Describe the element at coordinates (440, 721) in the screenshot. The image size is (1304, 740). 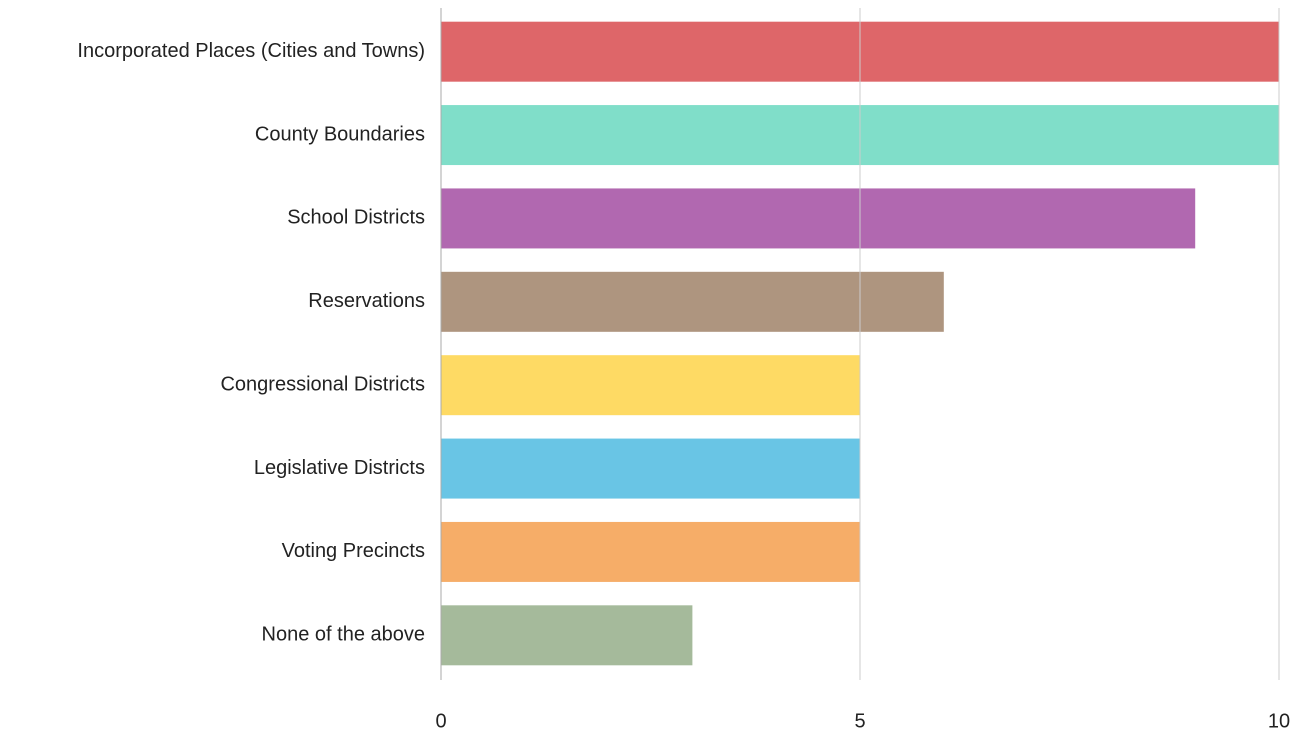
I see `x-tick-label: 0` at that location.